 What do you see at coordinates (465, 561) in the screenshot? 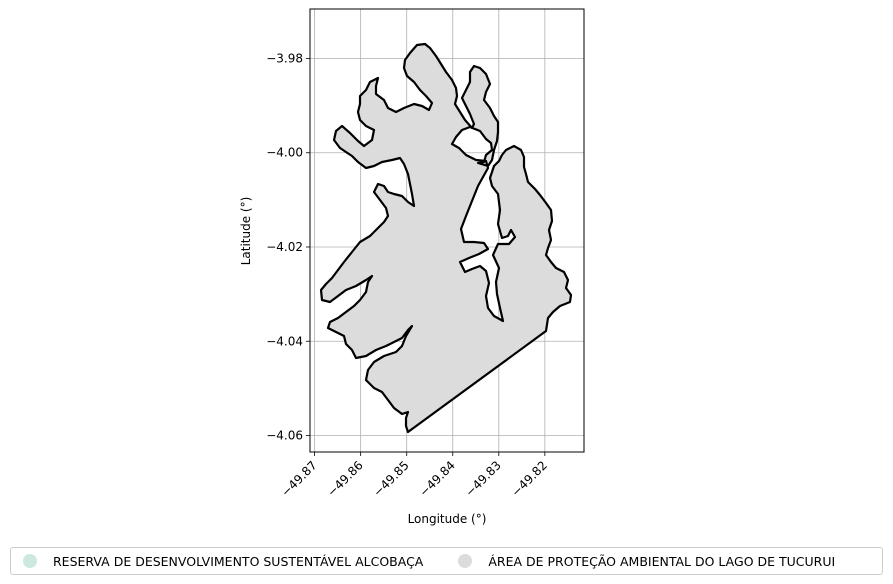
I see `legend-marker-tucurui` at bounding box center [465, 561].